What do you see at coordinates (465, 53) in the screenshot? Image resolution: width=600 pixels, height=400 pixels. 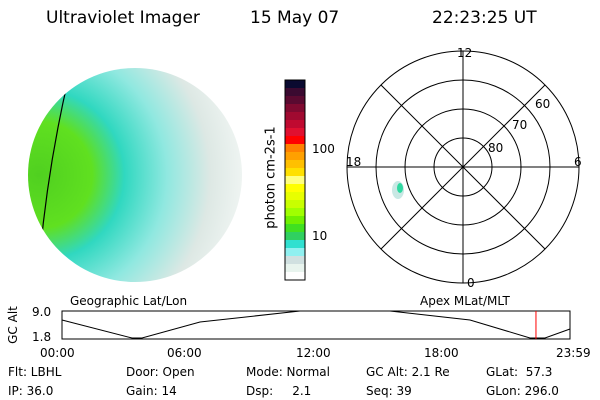 I see `mlt-12-label: 12` at bounding box center [465, 53].